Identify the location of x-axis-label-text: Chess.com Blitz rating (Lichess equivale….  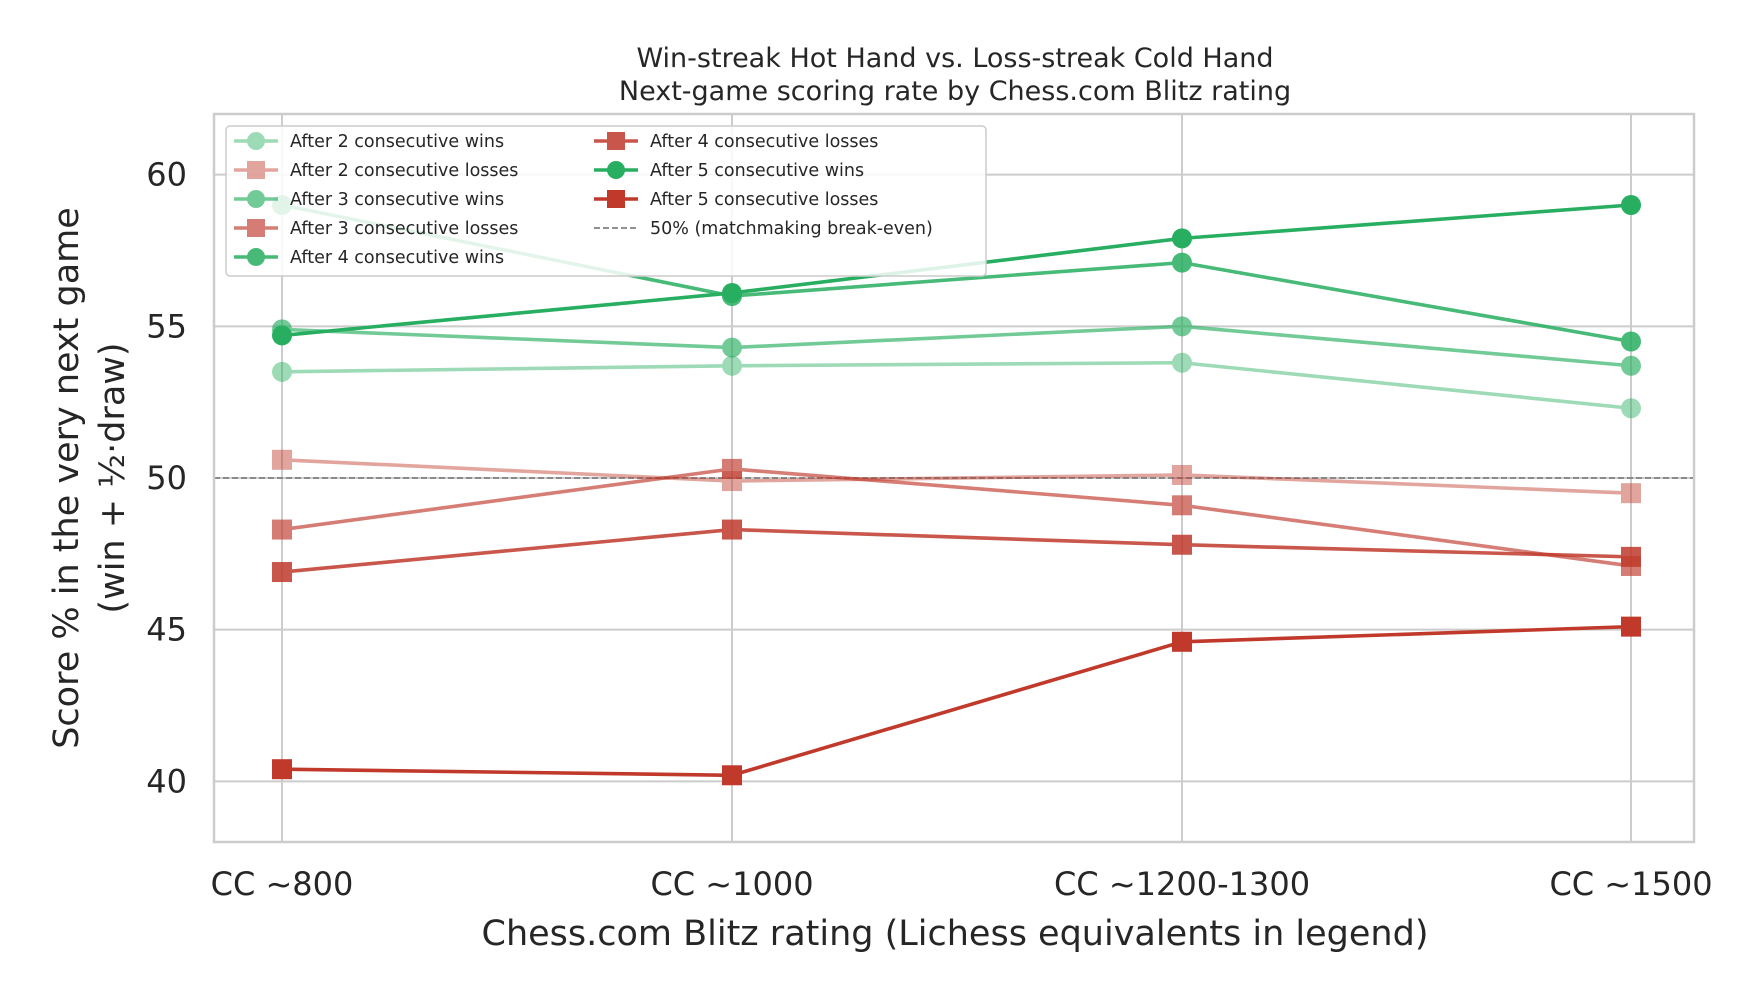
(955, 934).